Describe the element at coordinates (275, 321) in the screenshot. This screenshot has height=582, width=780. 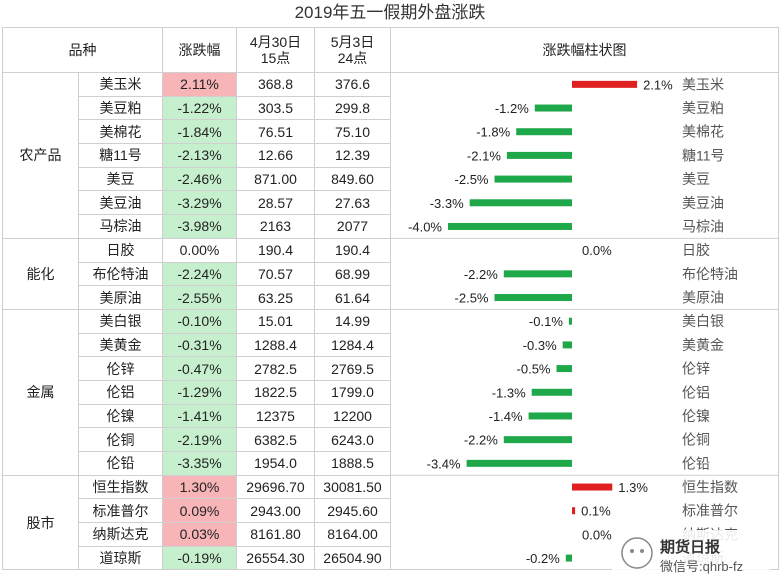
I see `price-apr30: 15.01` at that location.